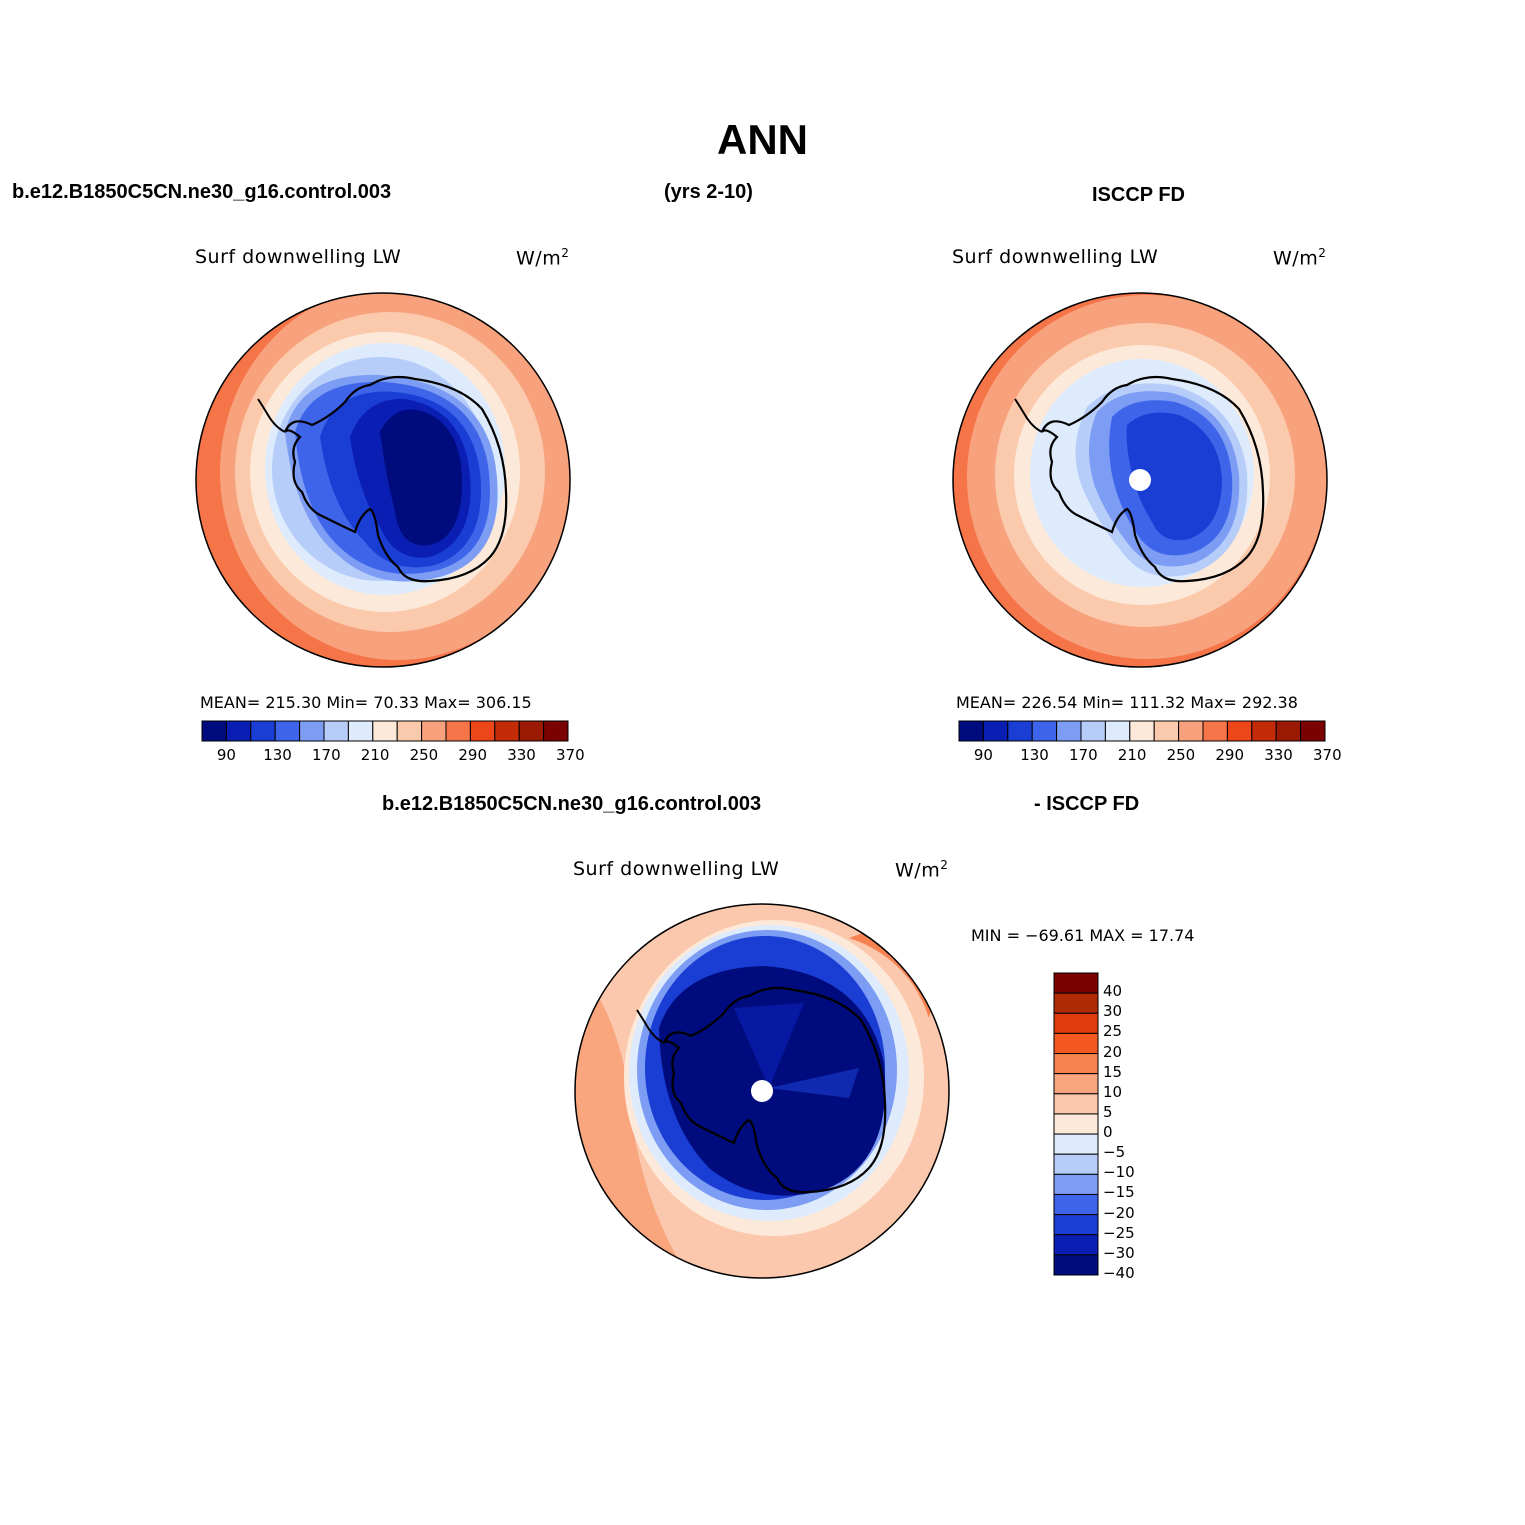 The height and width of the screenshot is (1525, 1525). Describe the element at coordinates (1076, 1124) in the screenshot. I see `diff-colorbar` at that location.